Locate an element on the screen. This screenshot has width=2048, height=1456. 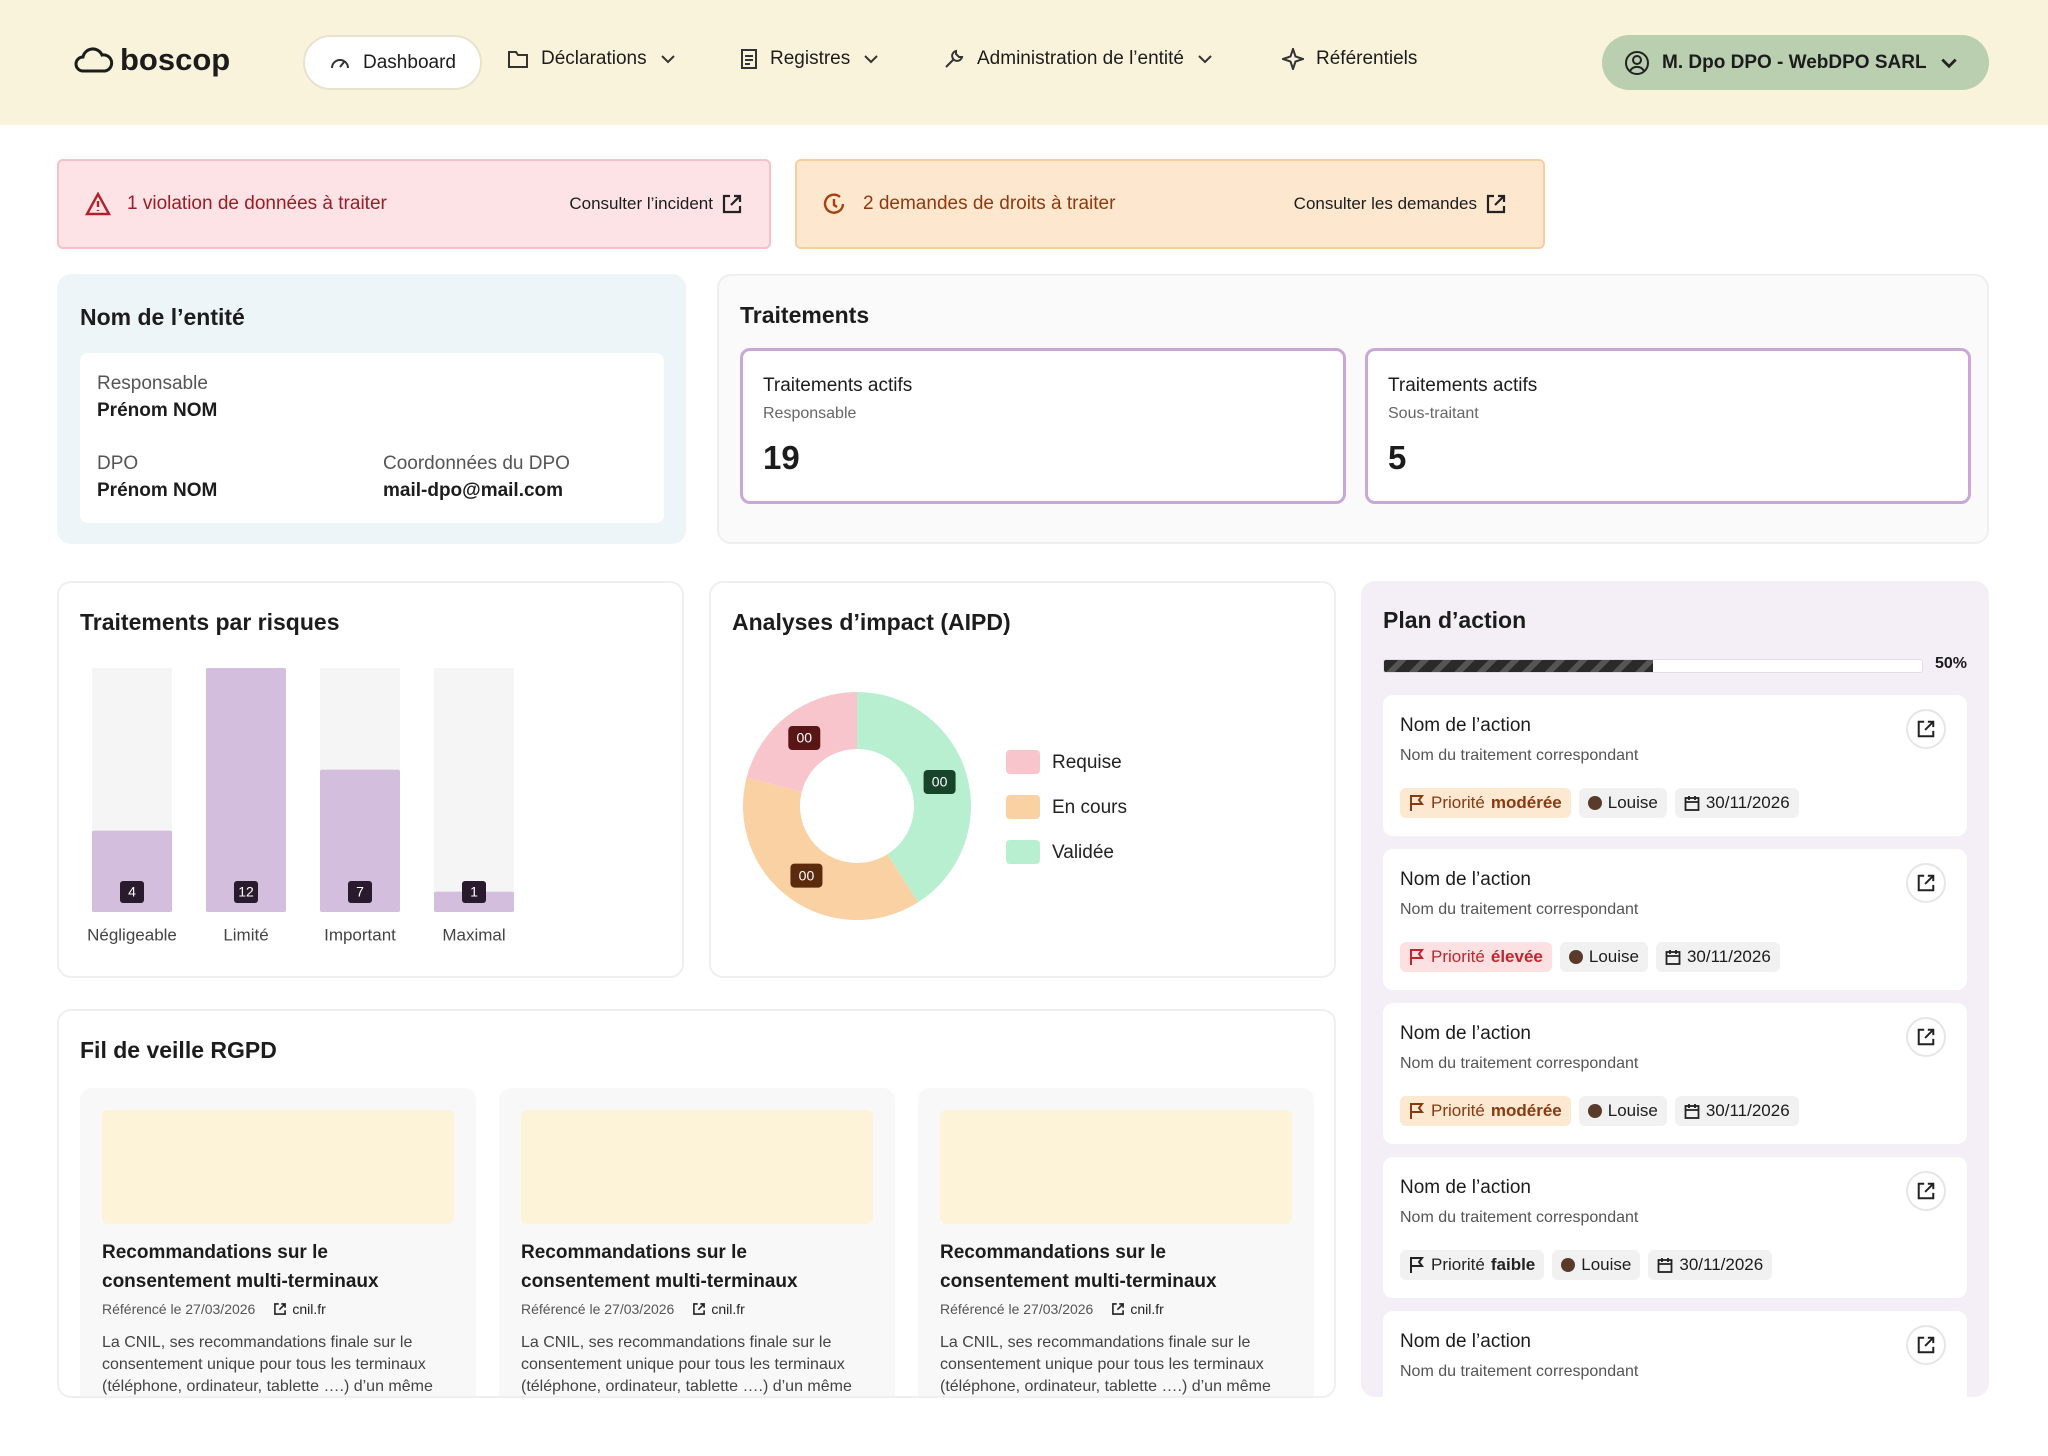
chips: Priorité élevée Louise 30/11/2026 is located at coordinates (1594, 957).